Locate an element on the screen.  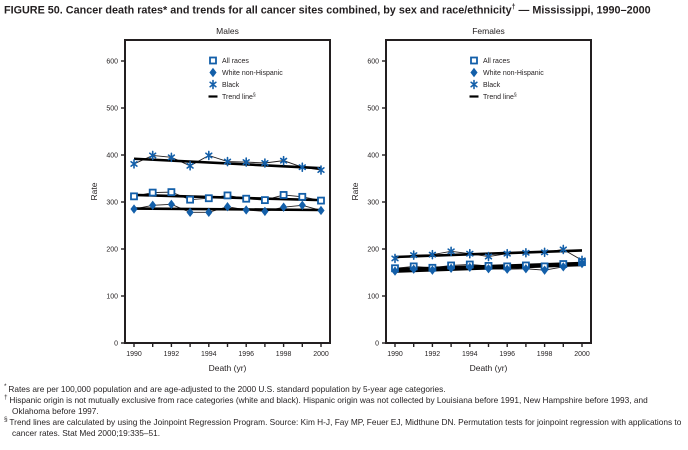
figure-title-dagger: † is located at coordinates (513, 7).